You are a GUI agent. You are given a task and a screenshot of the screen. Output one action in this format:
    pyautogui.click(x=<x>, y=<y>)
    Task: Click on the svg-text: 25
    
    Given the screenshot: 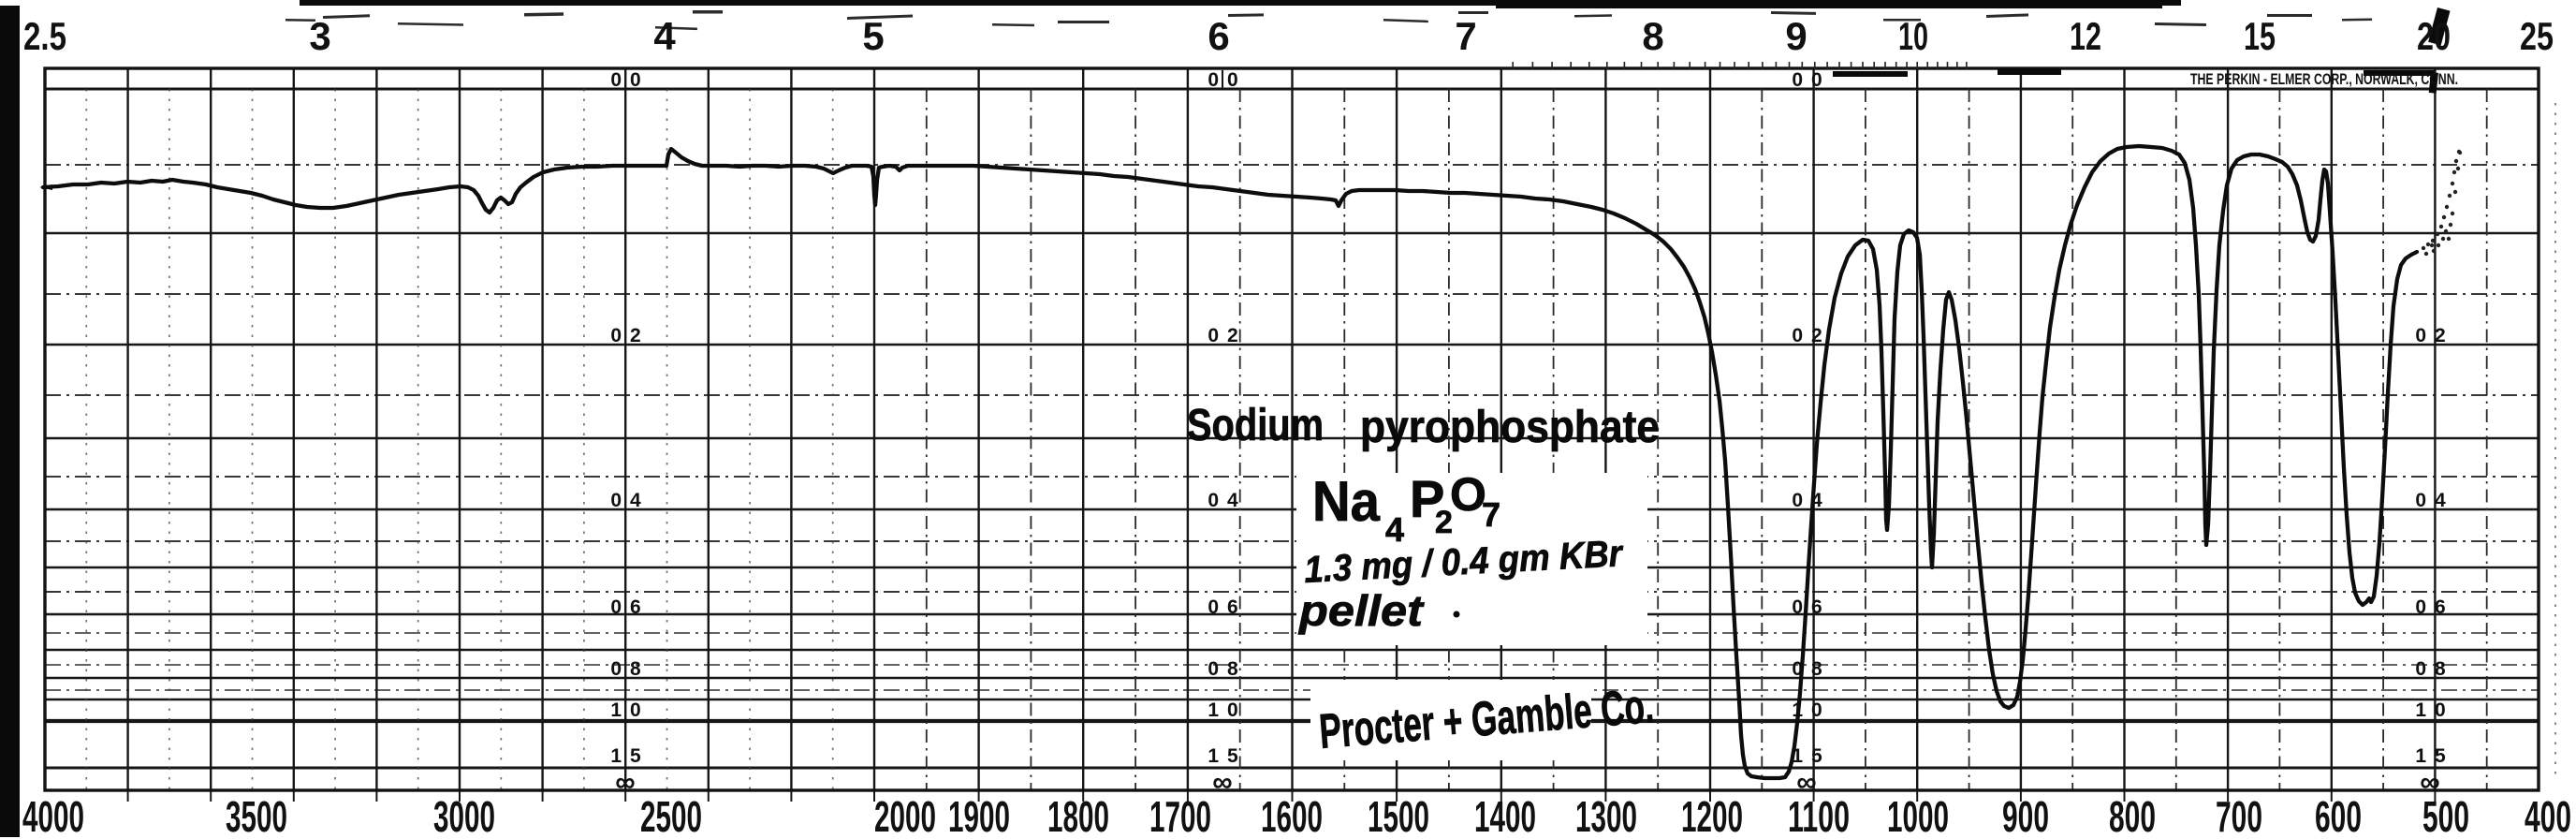 What is the action you would take?
    pyautogui.click(x=2537, y=36)
    